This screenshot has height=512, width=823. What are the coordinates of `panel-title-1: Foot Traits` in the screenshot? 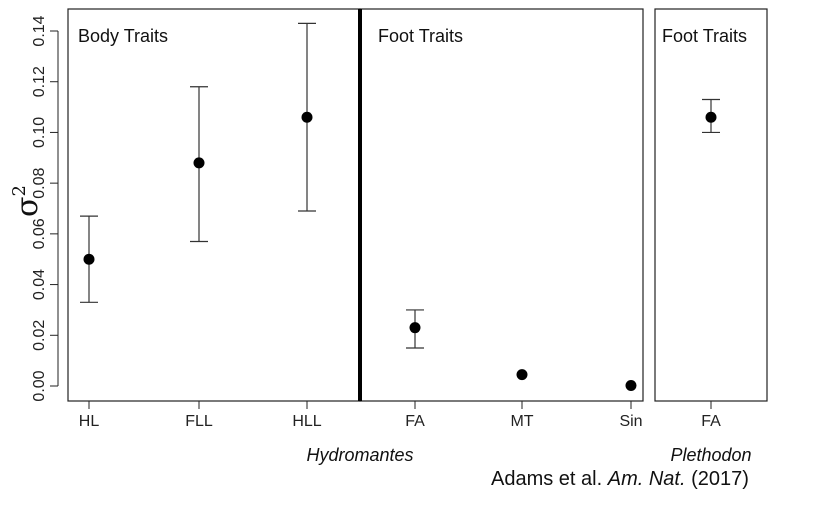 It's located at (420, 36).